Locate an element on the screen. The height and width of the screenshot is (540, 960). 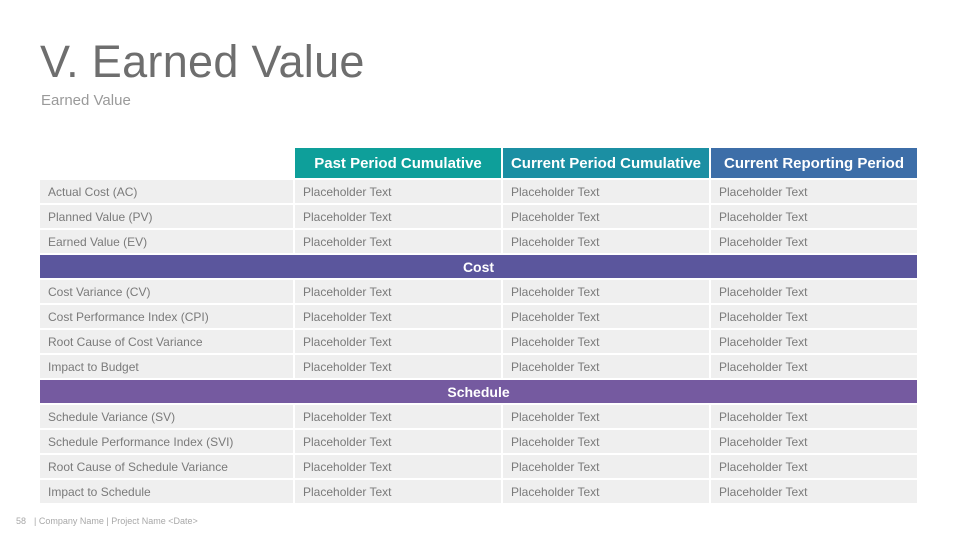
page-title: V. Earned Value is located at coordinates (202, 61).